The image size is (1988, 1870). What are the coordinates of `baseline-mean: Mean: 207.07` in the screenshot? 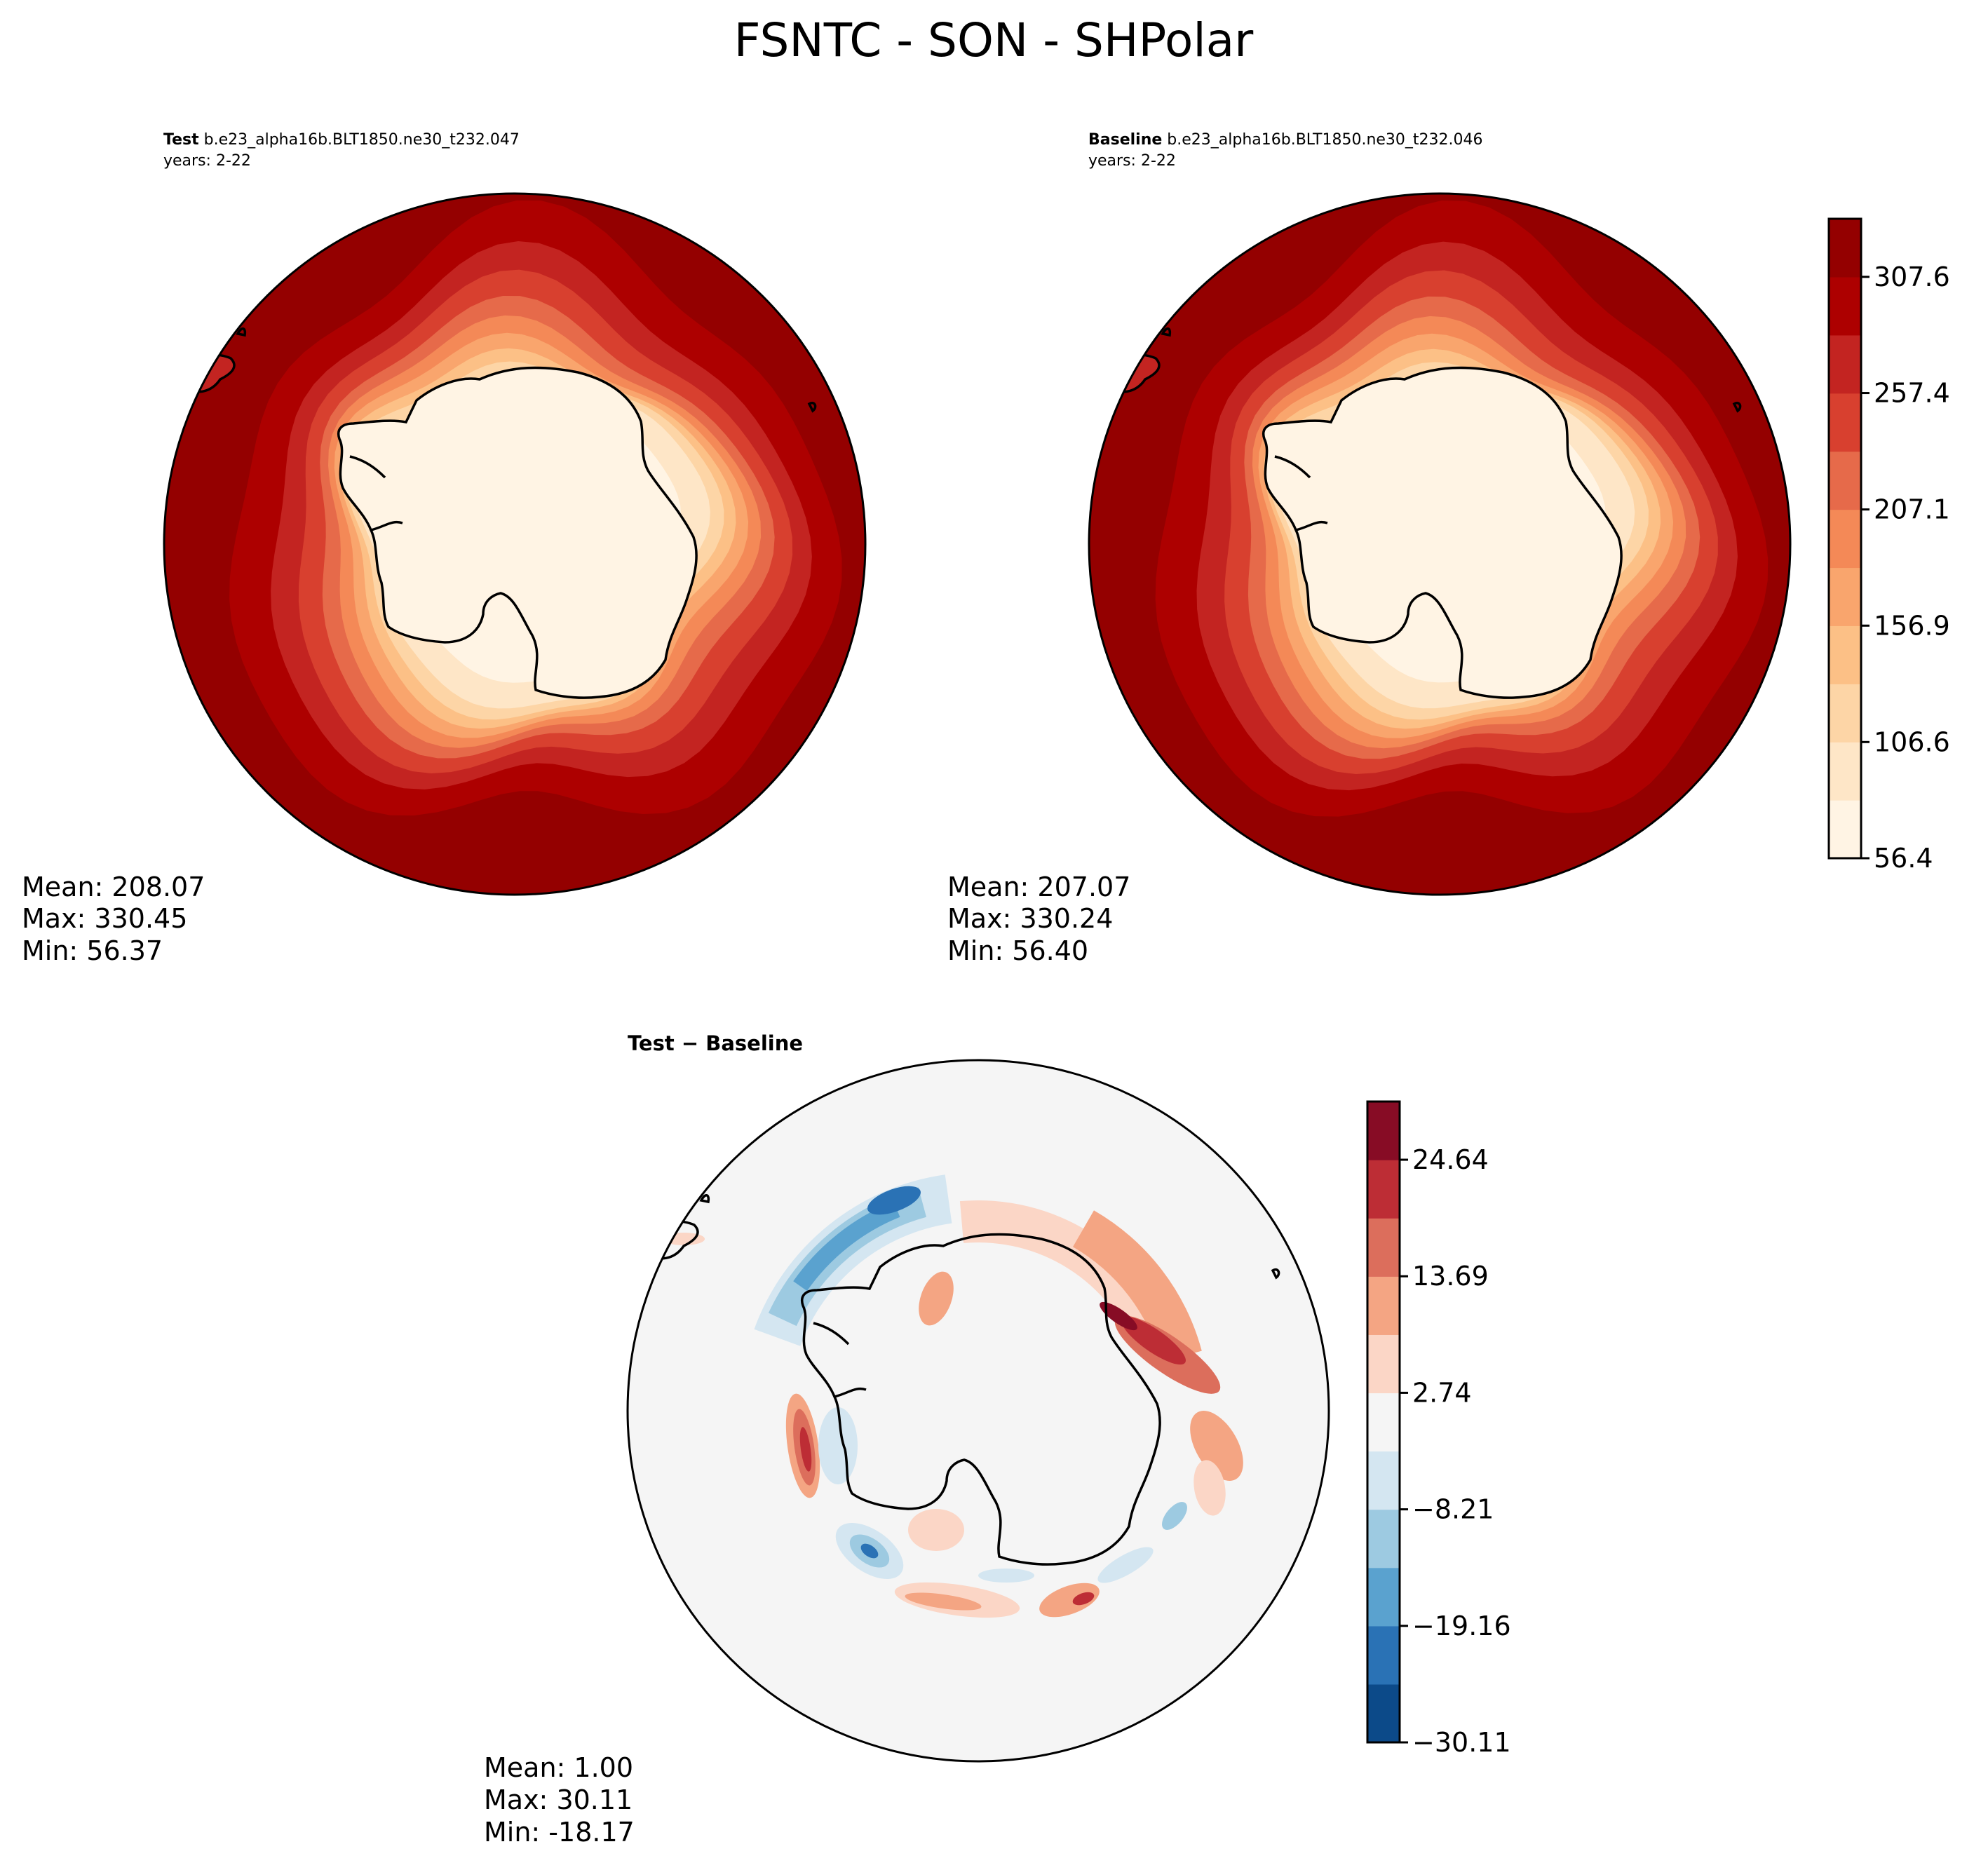 It's located at (1038, 887).